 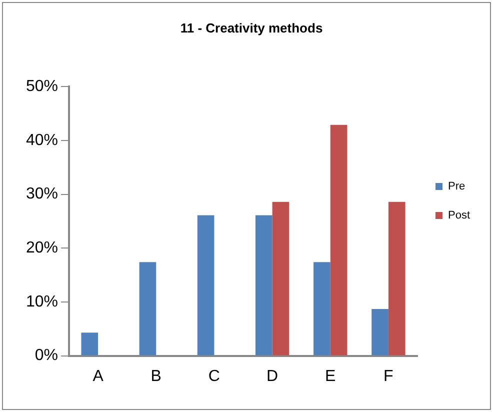 What do you see at coordinates (42, 194) in the screenshot?
I see `y-tick-label: 30%` at bounding box center [42, 194].